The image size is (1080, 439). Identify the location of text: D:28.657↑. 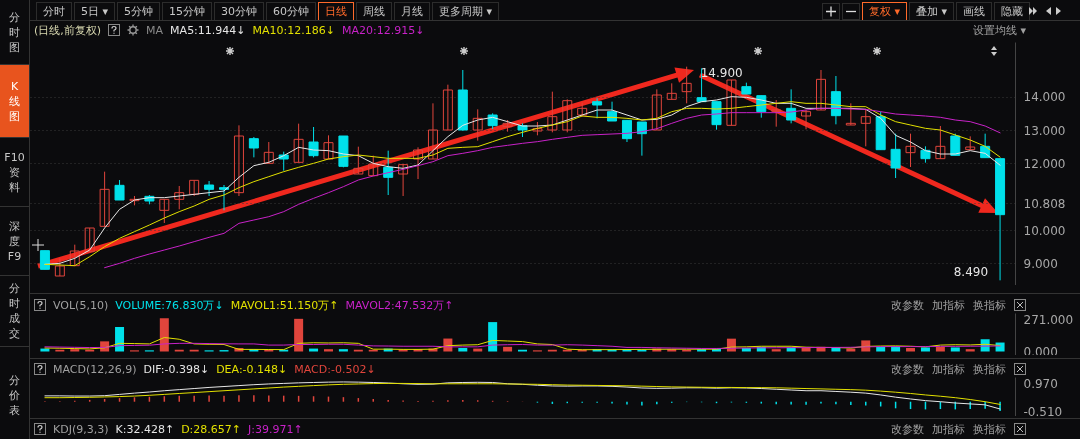
(211, 429).